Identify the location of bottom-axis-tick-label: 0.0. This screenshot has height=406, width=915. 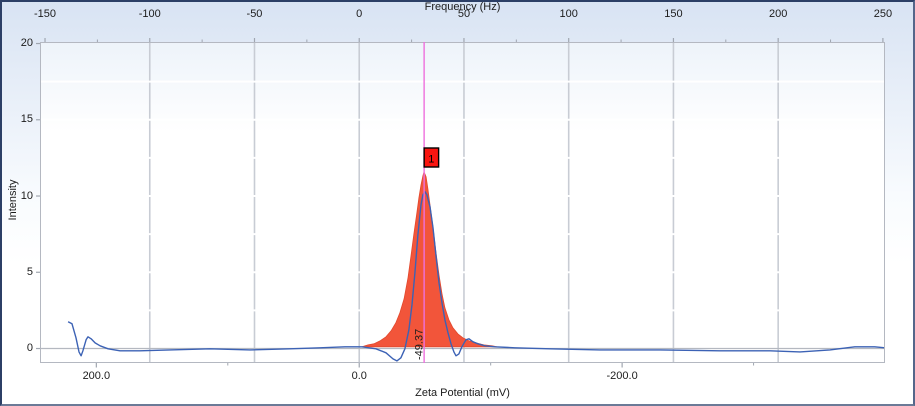
(359, 376).